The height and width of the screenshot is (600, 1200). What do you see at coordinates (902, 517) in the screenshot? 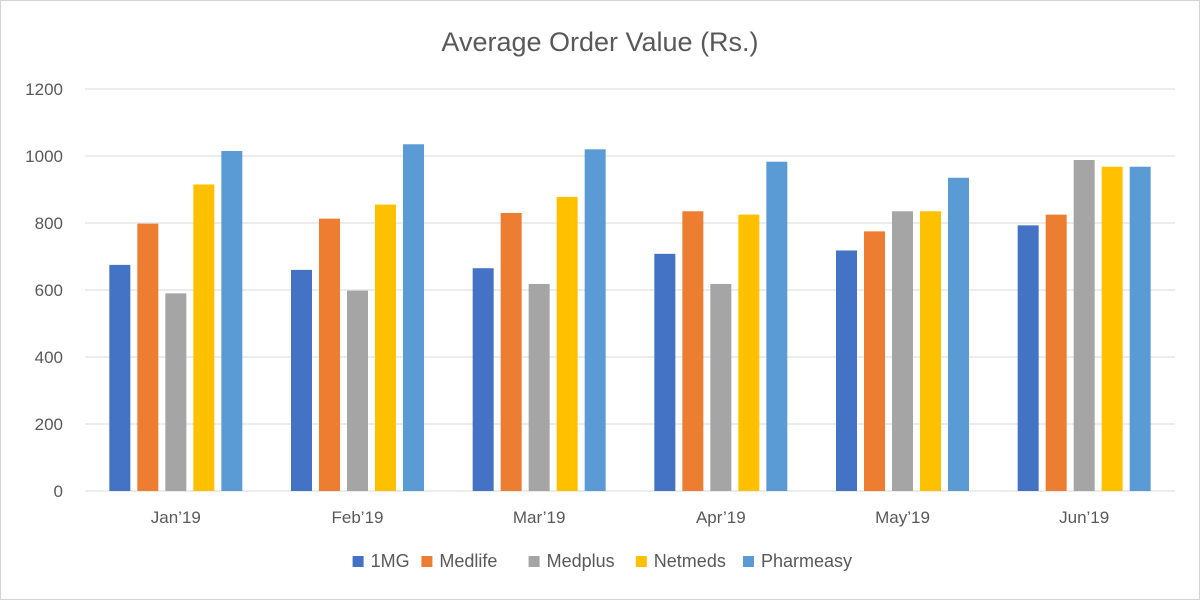
I see `x-tick-label: May’19` at bounding box center [902, 517].